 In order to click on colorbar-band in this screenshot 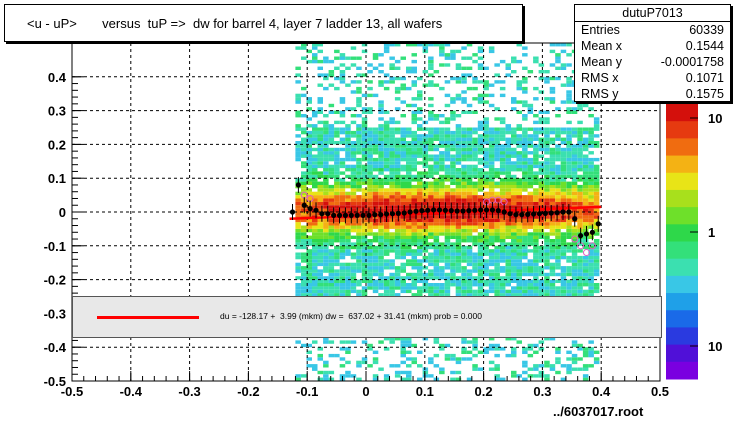, I will do `click(682, 336)`.